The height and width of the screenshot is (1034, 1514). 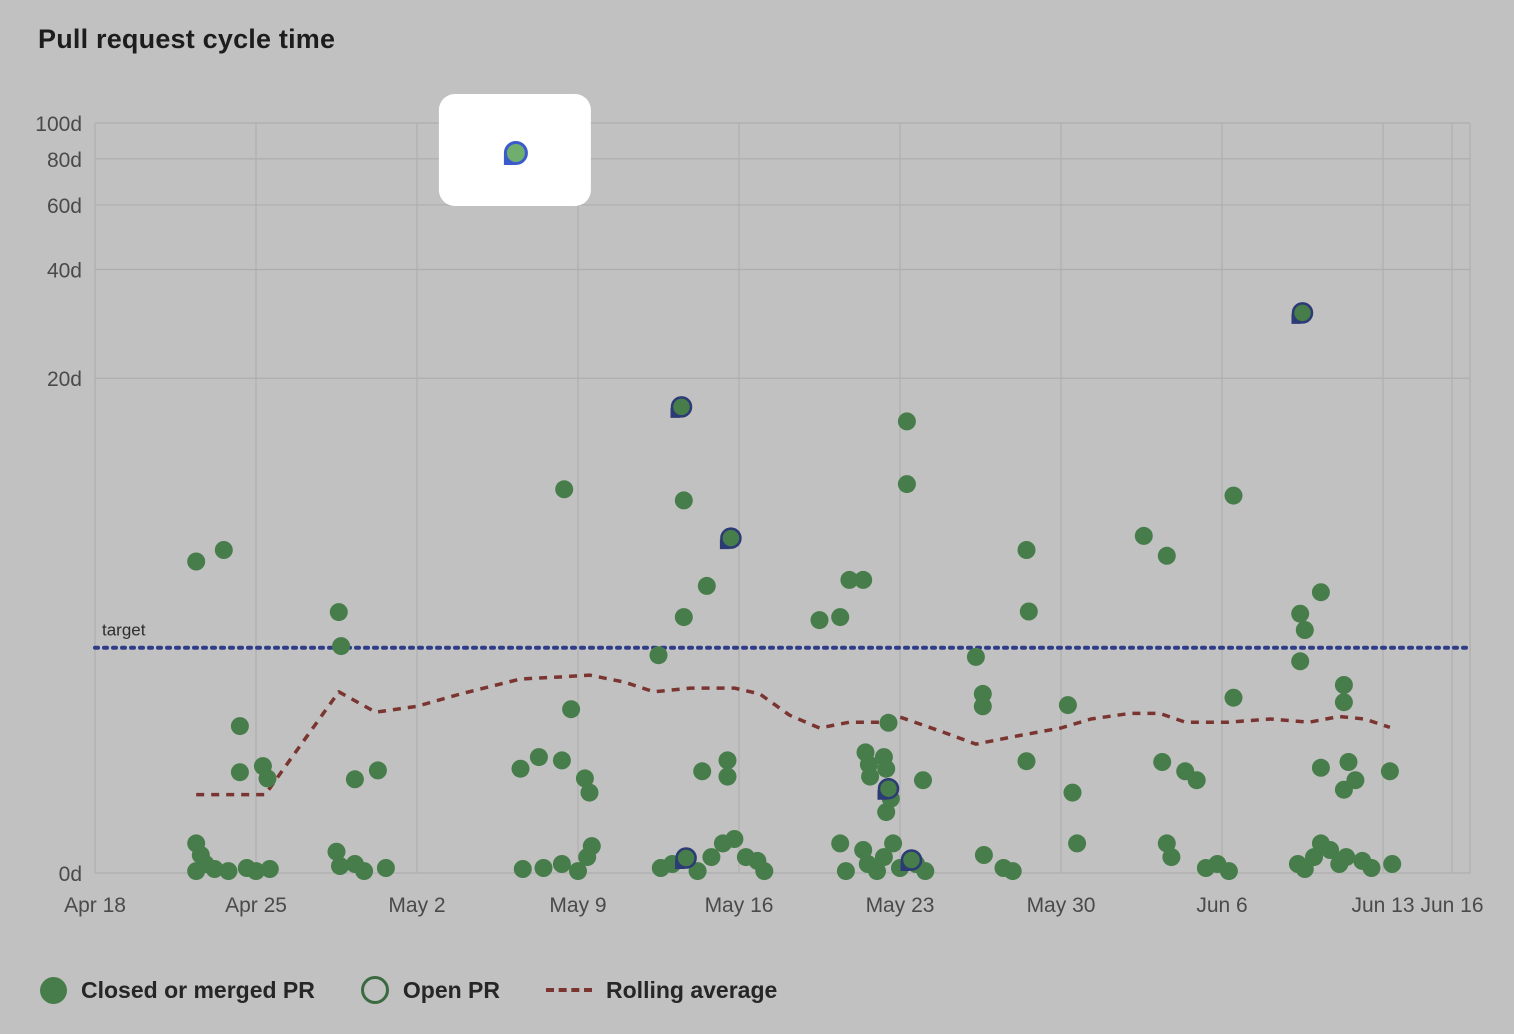 What do you see at coordinates (430, 990) in the screenshot?
I see `legend-item-open: Open PR` at bounding box center [430, 990].